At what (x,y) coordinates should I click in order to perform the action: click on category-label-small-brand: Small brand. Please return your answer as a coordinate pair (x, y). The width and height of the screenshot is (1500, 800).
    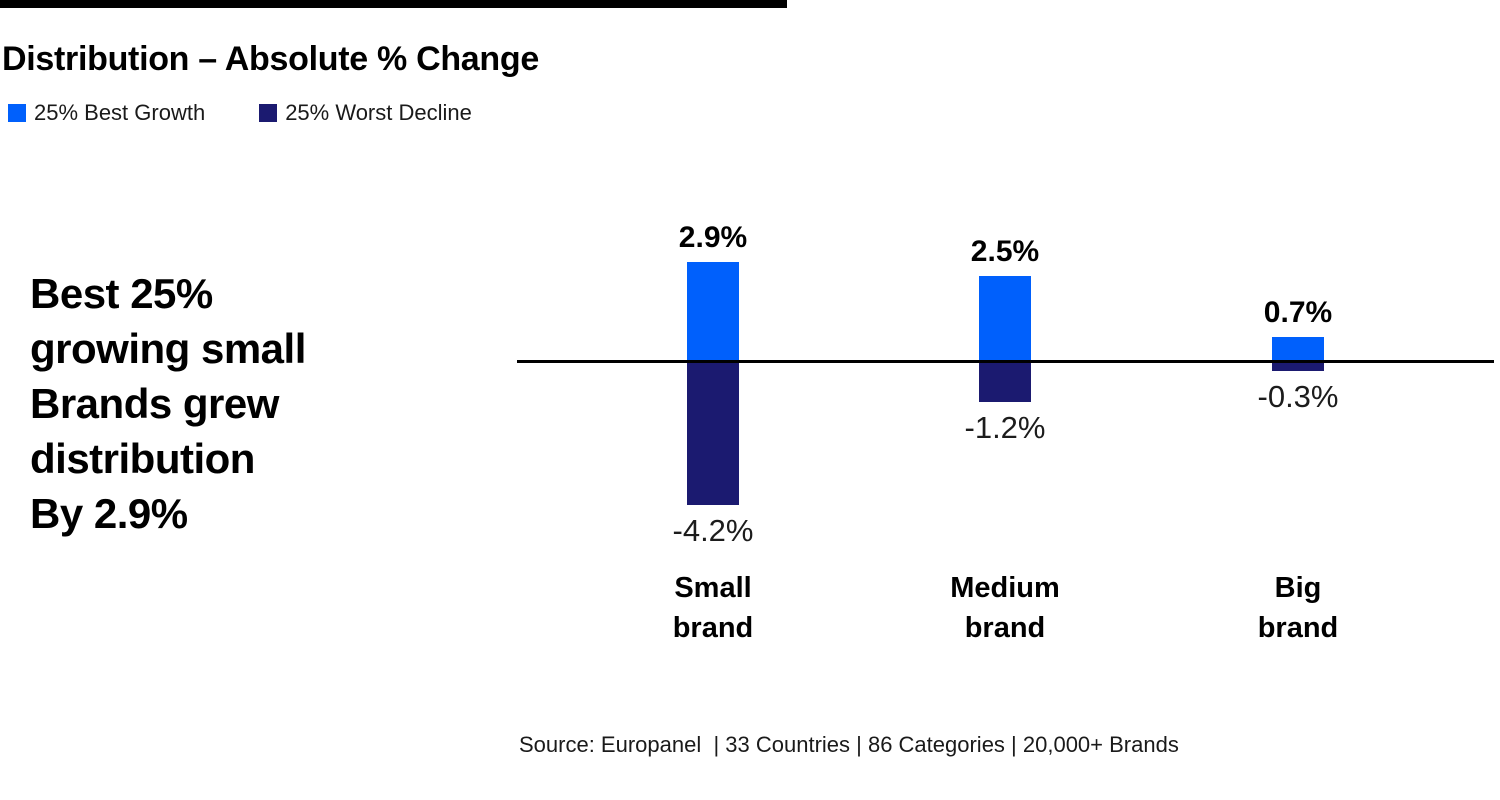
    Looking at the image, I should click on (713, 608).